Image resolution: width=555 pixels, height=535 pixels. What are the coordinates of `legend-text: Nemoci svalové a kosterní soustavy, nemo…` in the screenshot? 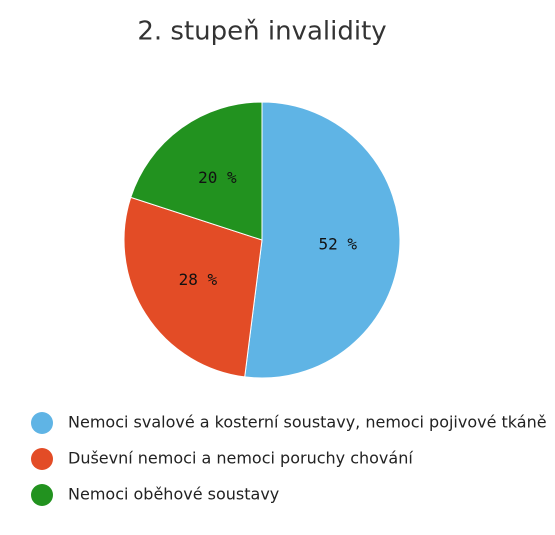 It's located at (307, 422).